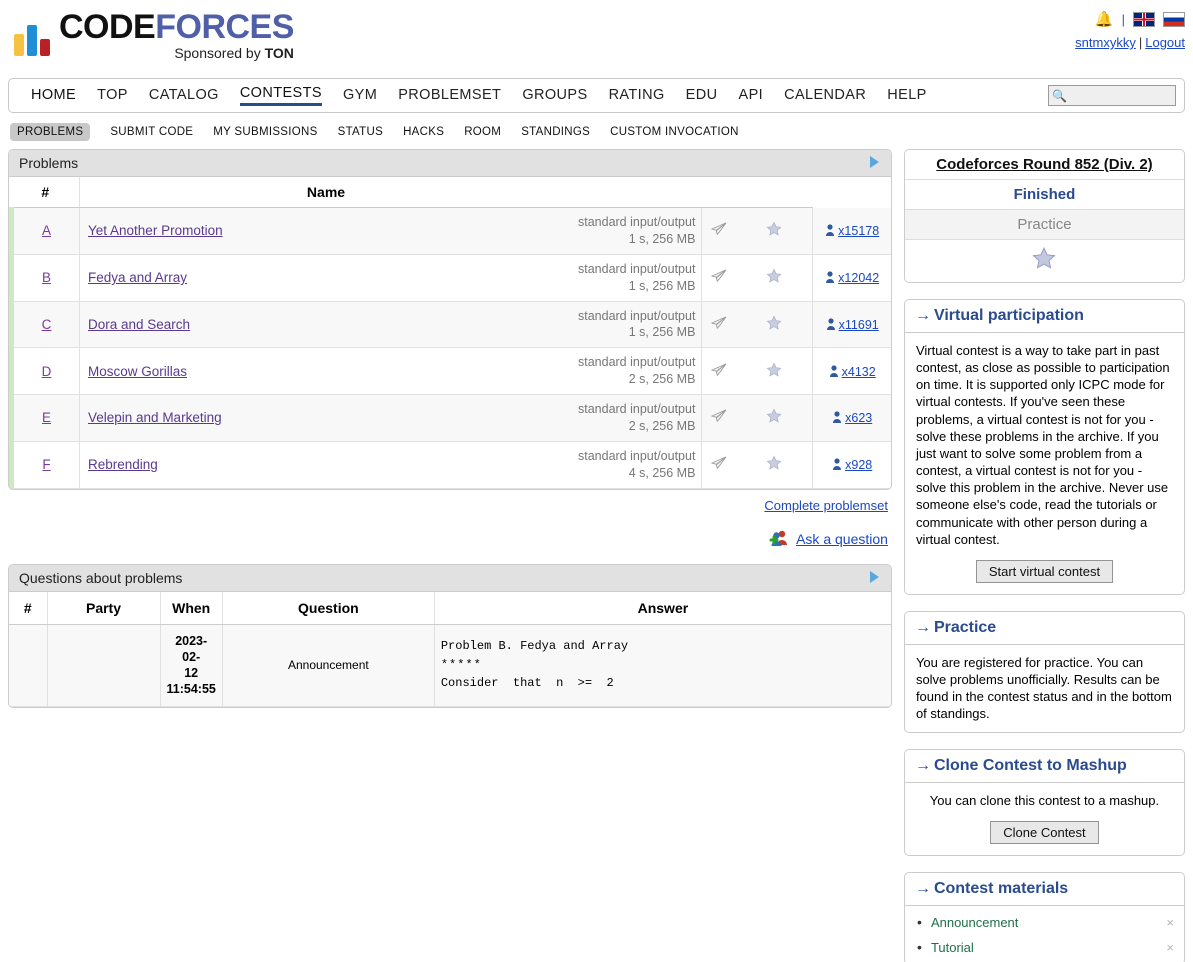 Image resolution: width=1193 pixels, height=962 pixels. I want to click on tab-room: ROOM, so click(483, 132).